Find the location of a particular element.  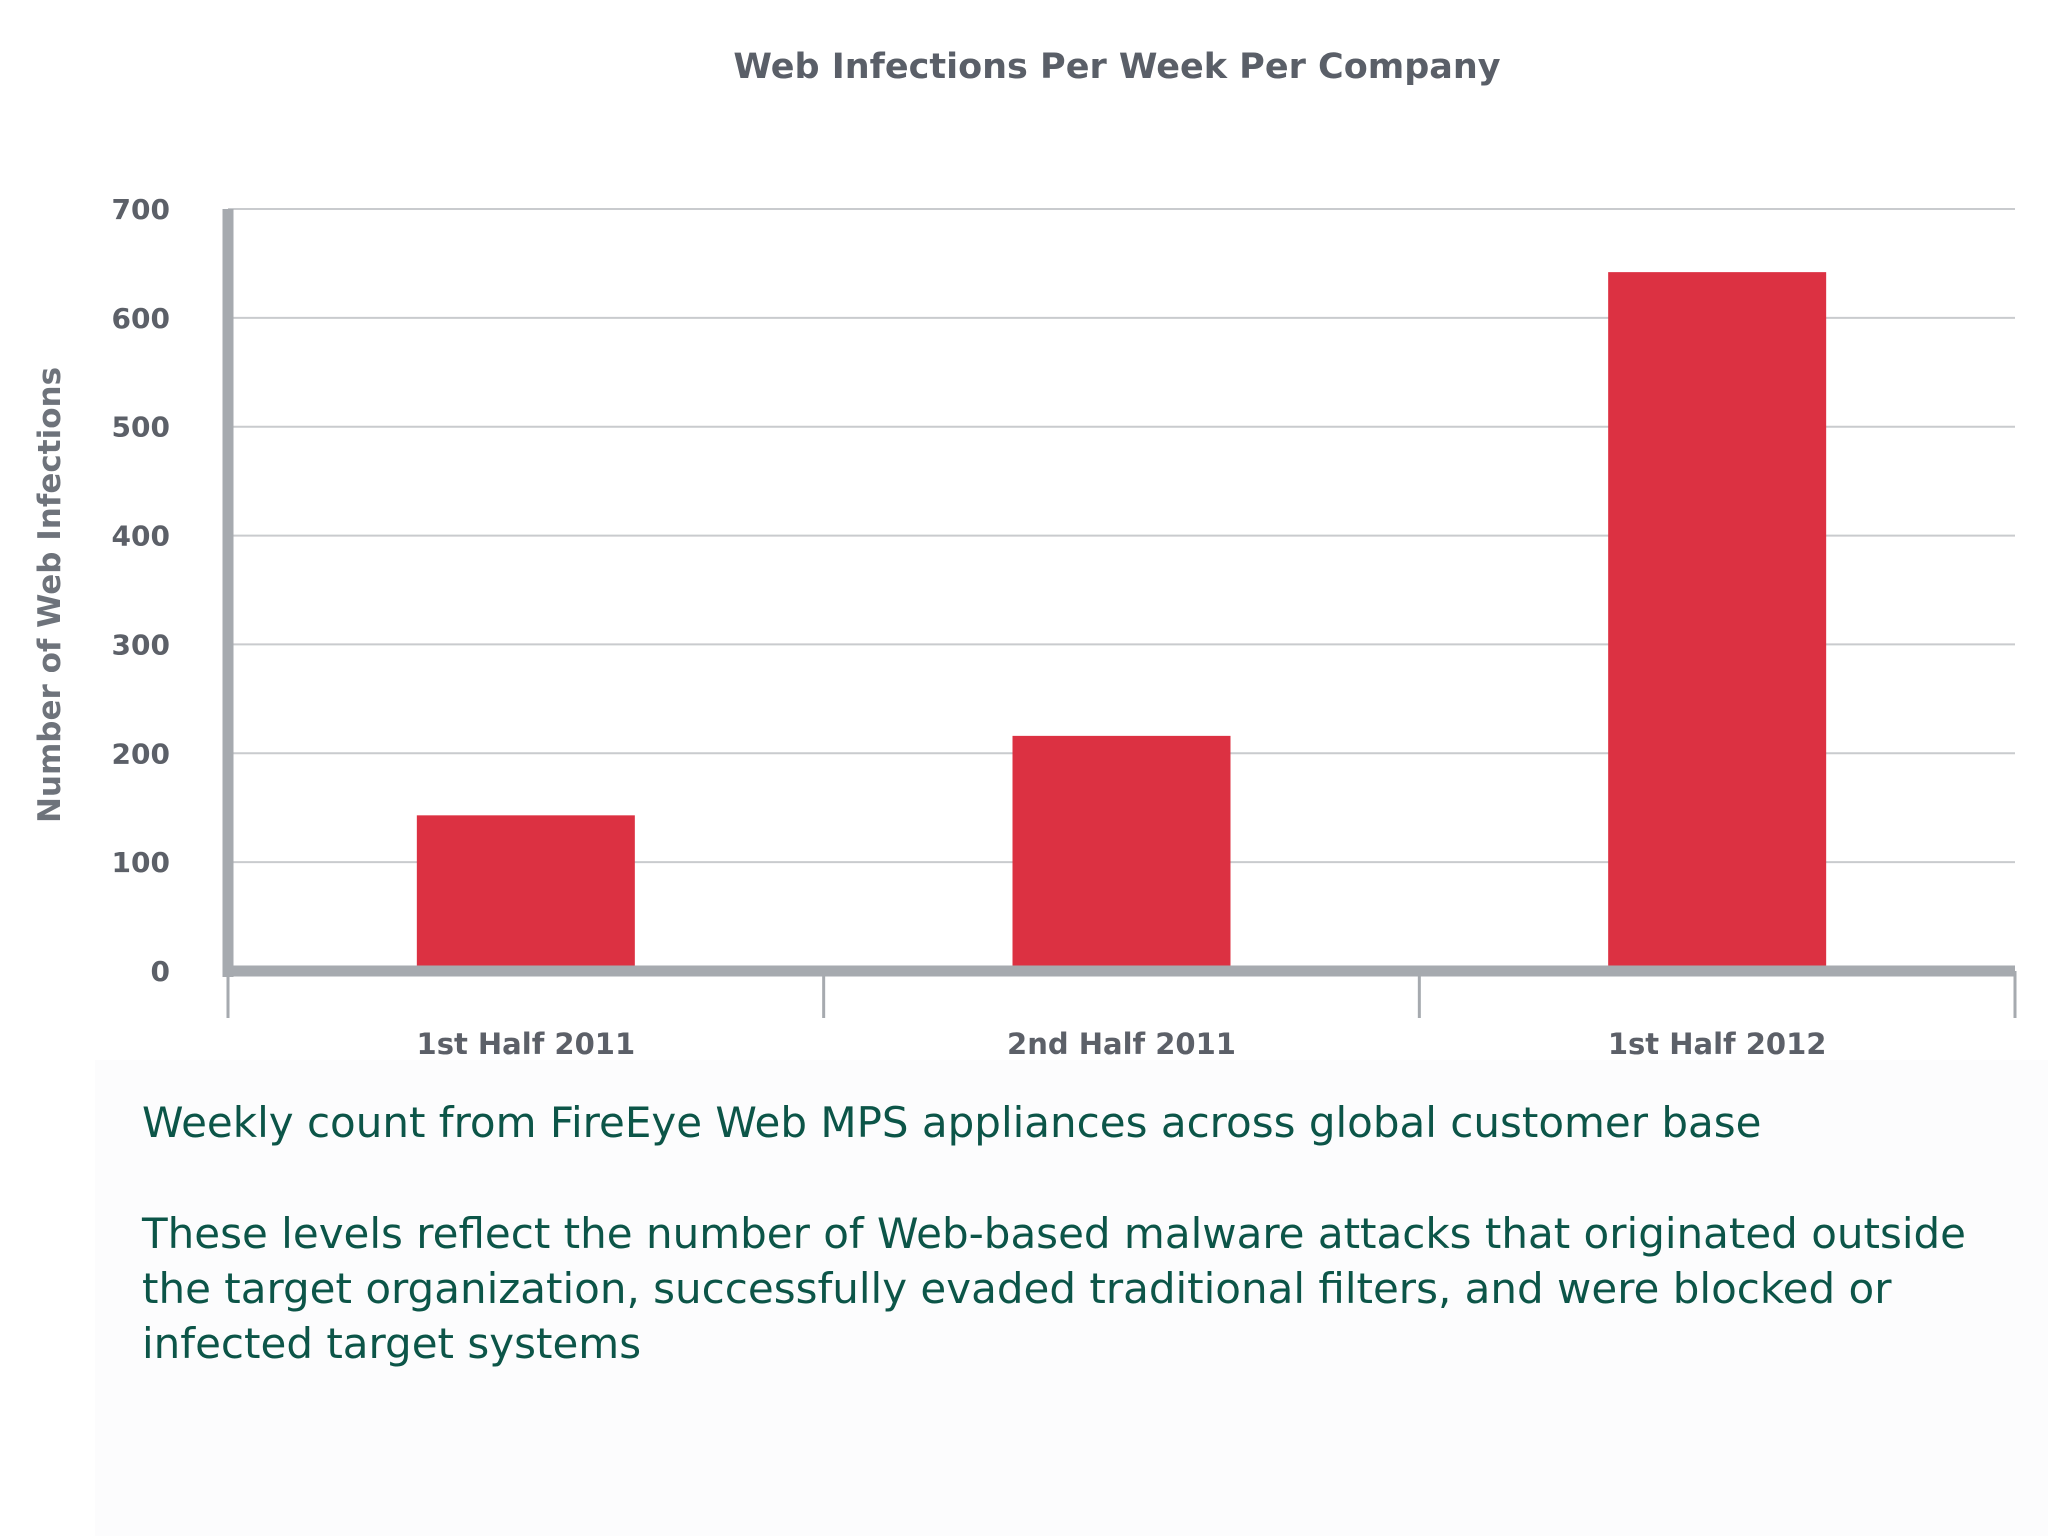

y-tick-label: 700 is located at coordinates (141, 209).